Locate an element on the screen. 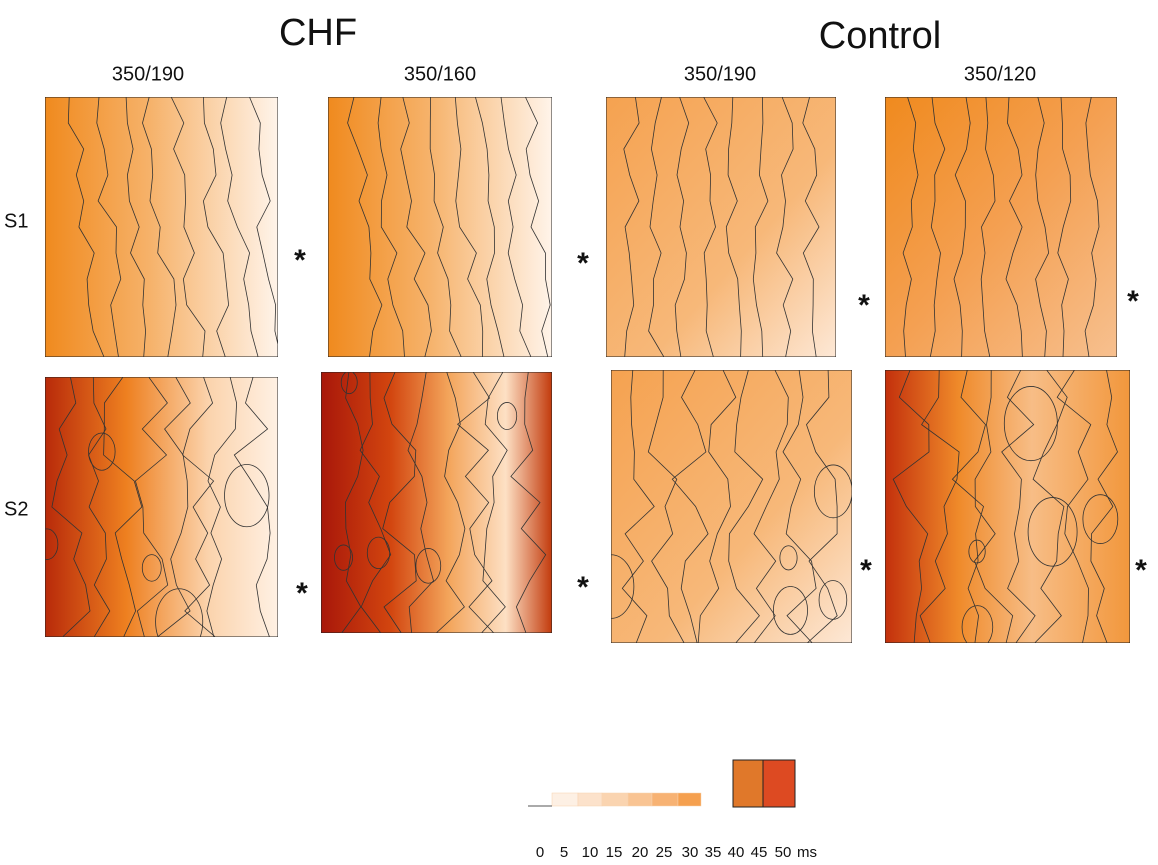 Image resolution: width=1158 pixels, height=865 pixels. colorbar-tick-label: 45 is located at coordinates (759, 852).